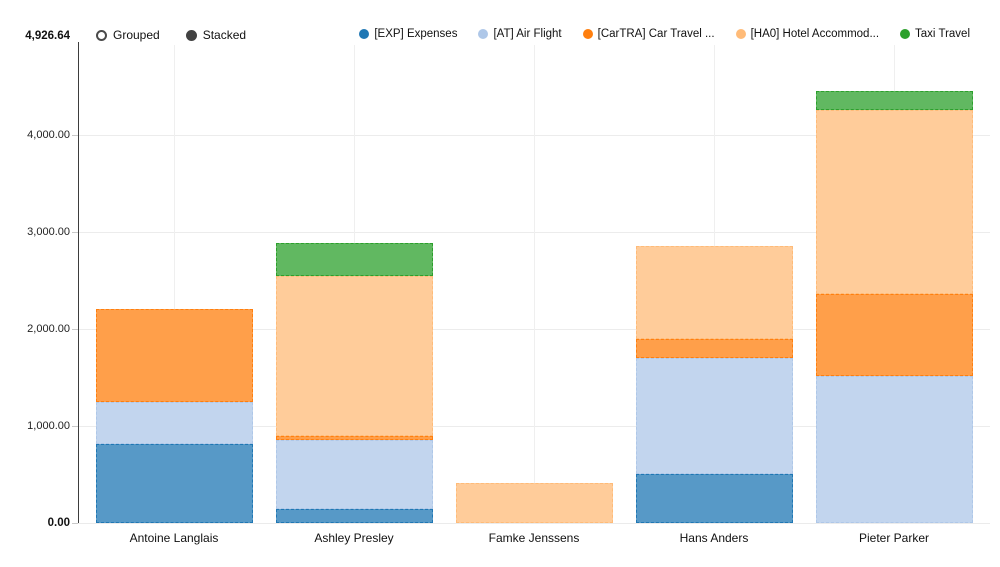  What do you see at coordinates (48, 231) in the screenshot?
I see `y-tick-label: 3,000.00` at bounding box center [48, 231].